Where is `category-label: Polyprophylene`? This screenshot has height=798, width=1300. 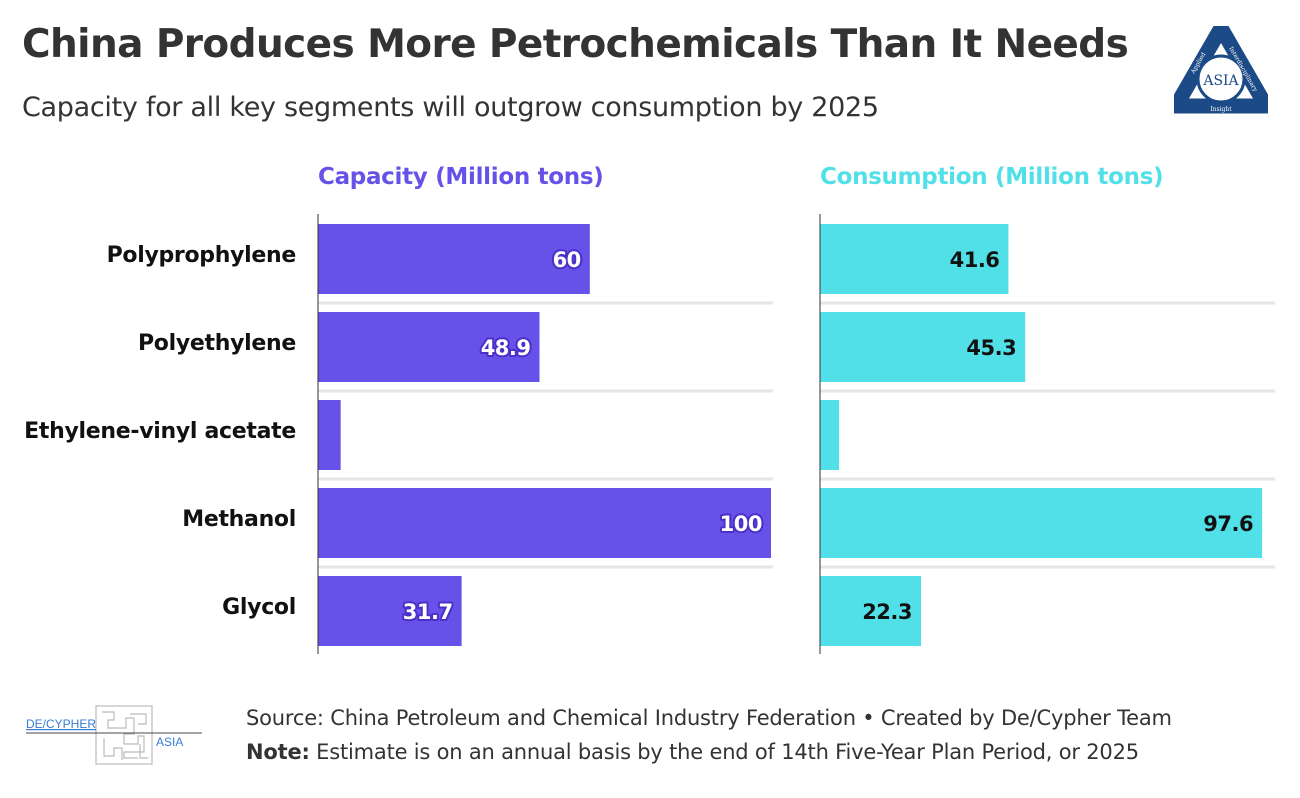
category-label: Polyprophylene is located at coordinates (201, 255).